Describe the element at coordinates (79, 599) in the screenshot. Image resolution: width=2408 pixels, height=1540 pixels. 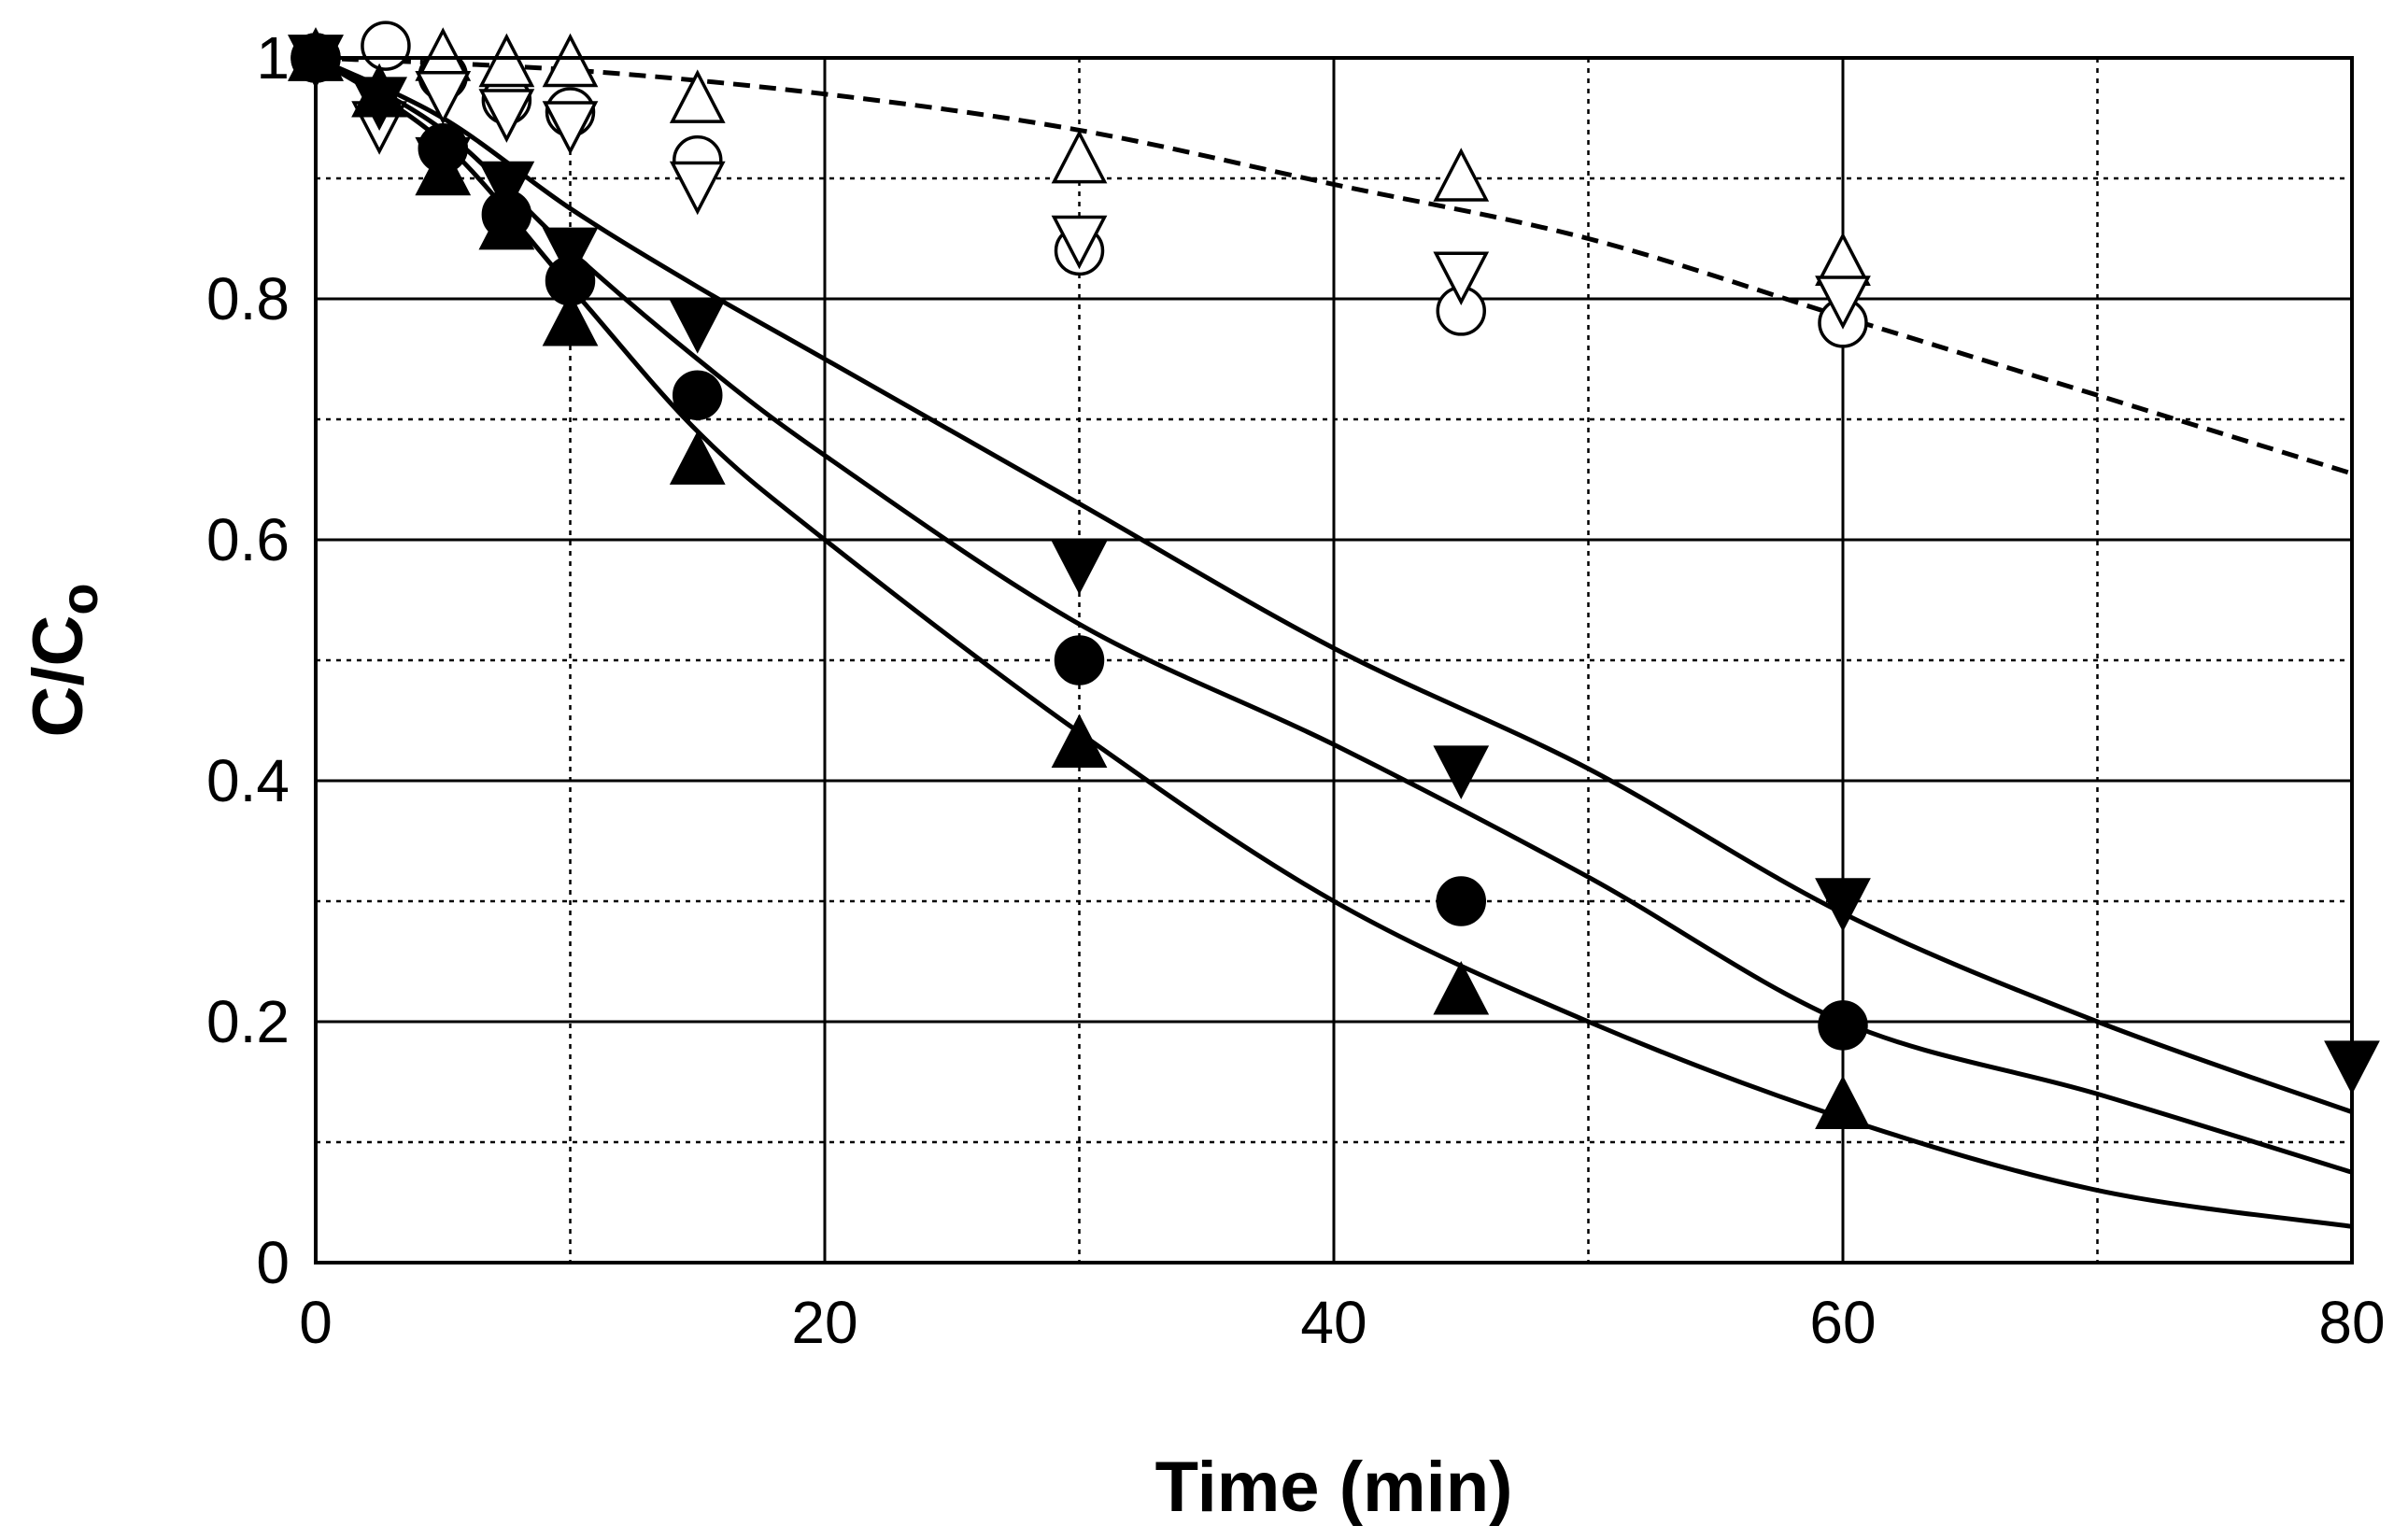
I see `y-axis-title-subscript: o` at that location.